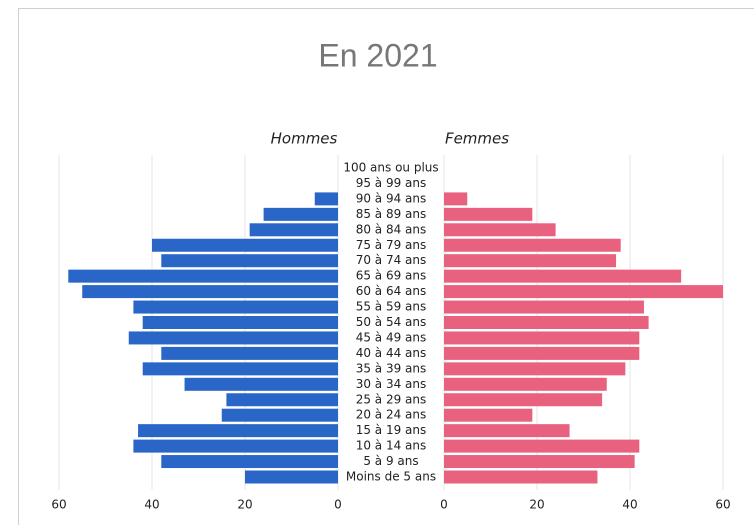 The image size is (754, 525). Describe the element at coordinates (391, 337) in the screenshot. I see `category-label: 45 à 49 ans` at that location.